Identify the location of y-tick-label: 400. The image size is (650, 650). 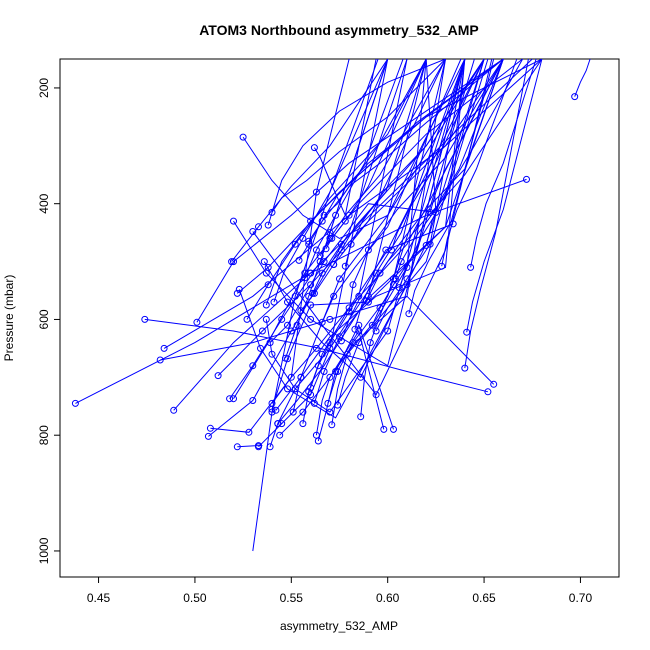
(44, 203).